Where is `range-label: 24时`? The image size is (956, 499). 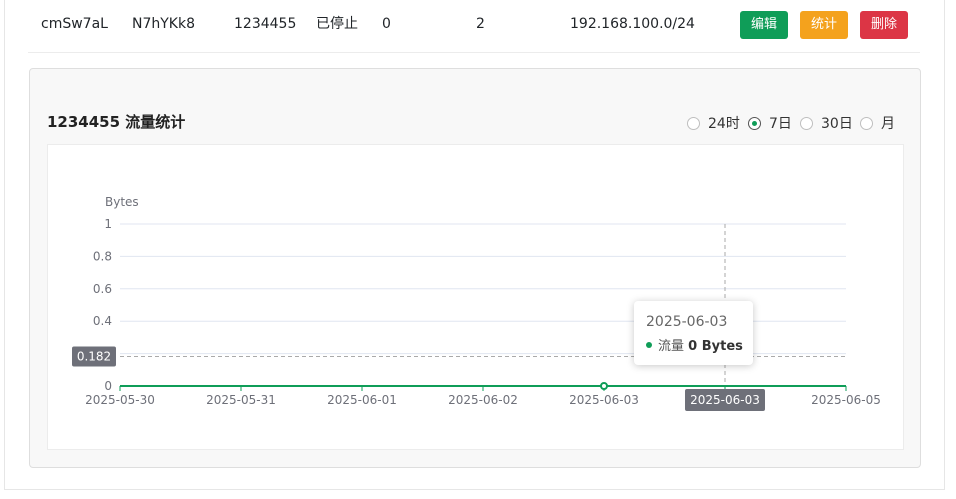 range-label: 24时 is located at coordinates (724, 124).